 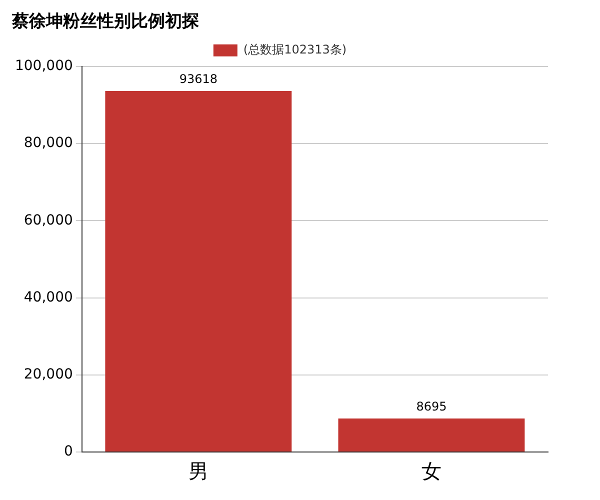 I want to click on chart-title: 蔡徐坤粉丝性别比例初探, so click(x=105, y=22).